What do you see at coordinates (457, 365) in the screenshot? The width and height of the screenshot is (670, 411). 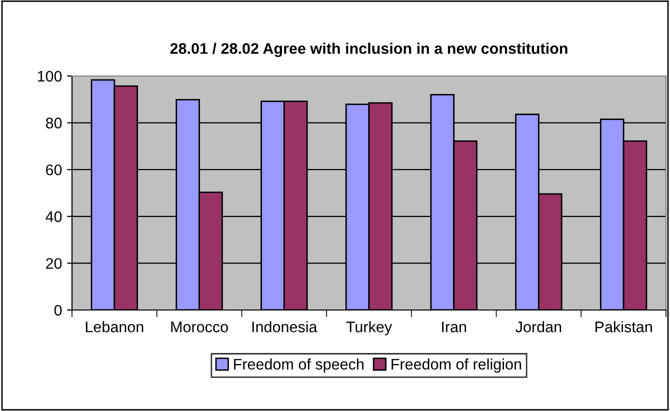 I see `legend-label: Freedom of religion` at bounding box center [457, 365].